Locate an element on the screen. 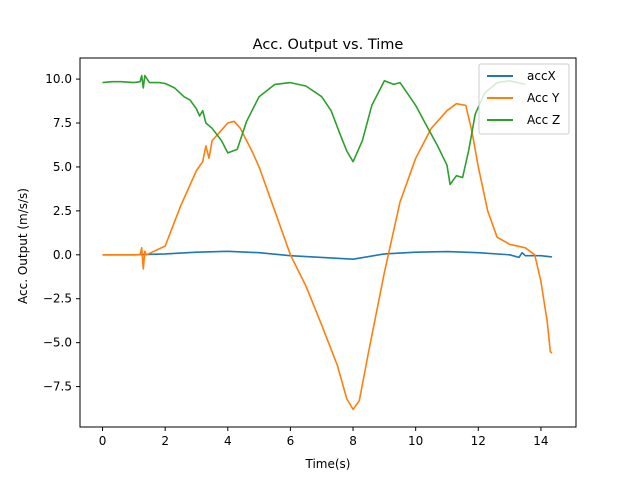 This screenshot has width=640, height=480. x-tick-label: 10 is located at coordinates (415, 441).